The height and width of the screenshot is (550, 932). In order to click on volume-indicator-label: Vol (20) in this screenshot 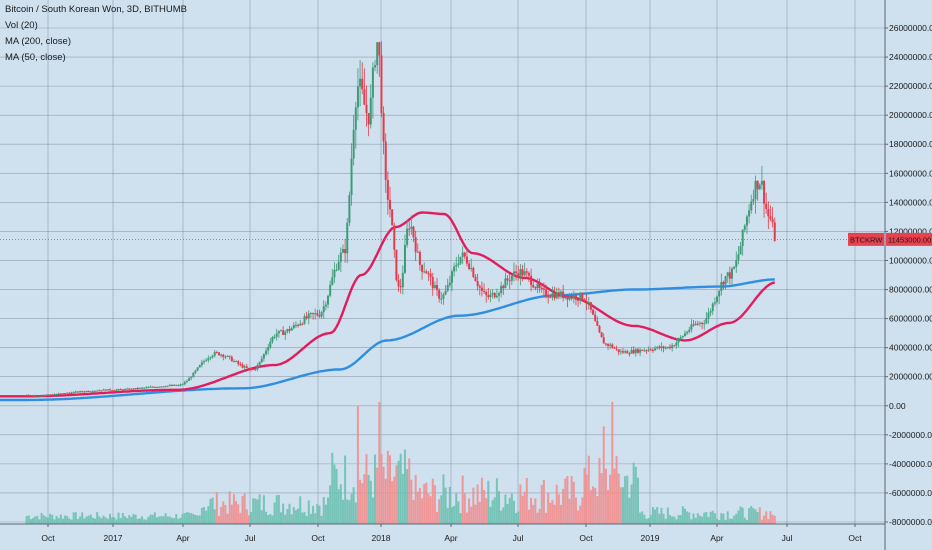, I will do `click(21, 25)`.